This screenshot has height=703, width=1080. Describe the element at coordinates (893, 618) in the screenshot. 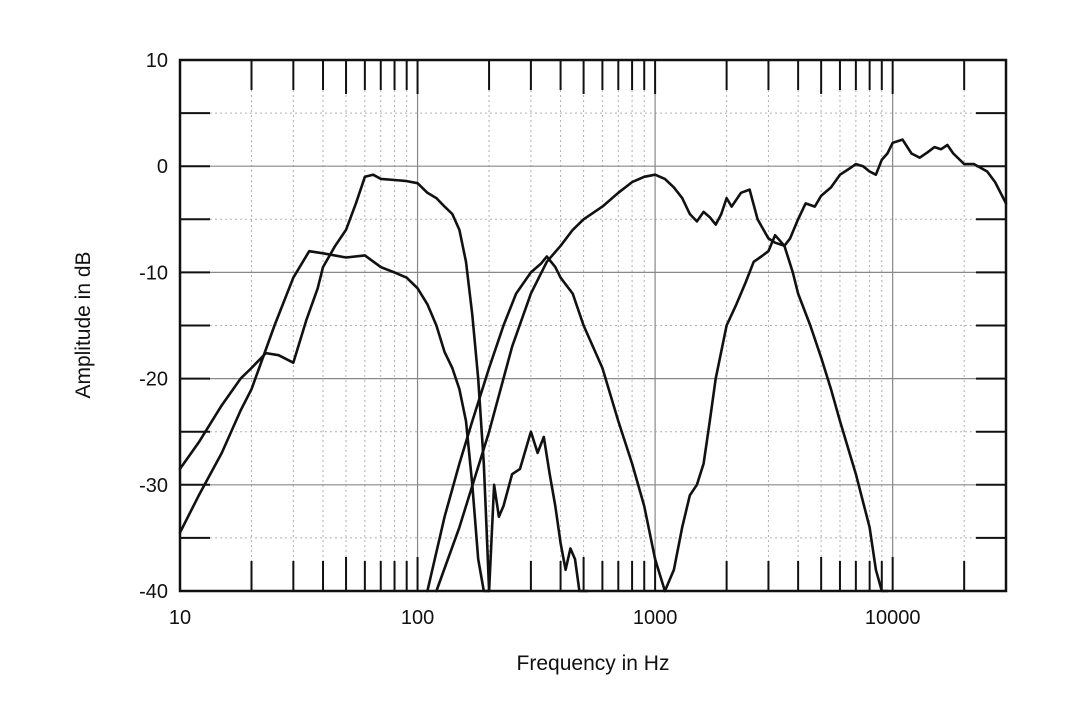

I see `x-tick-label: 10000` at that location.